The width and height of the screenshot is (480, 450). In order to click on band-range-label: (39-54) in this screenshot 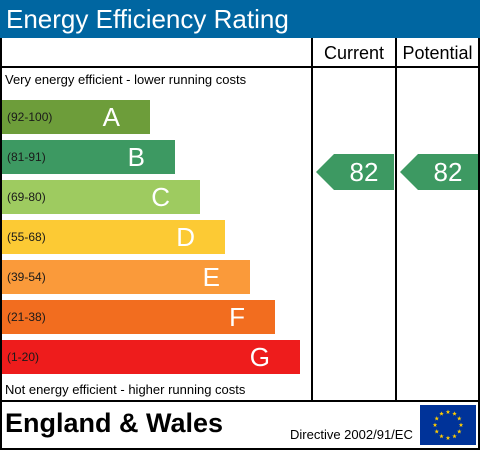, I will do `click(26, 277)`.